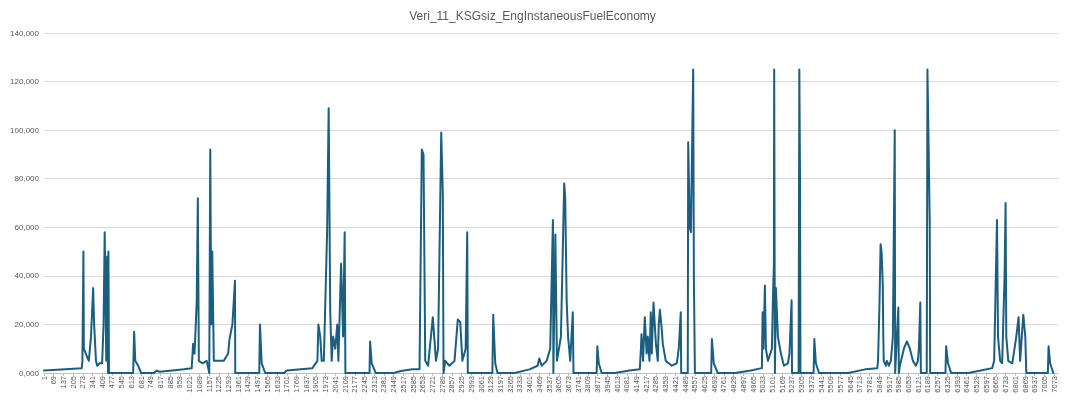 The width and height of the screenshot is (1065, 405). I want to click on y-tick-label: 140,000, so click(25, 33).